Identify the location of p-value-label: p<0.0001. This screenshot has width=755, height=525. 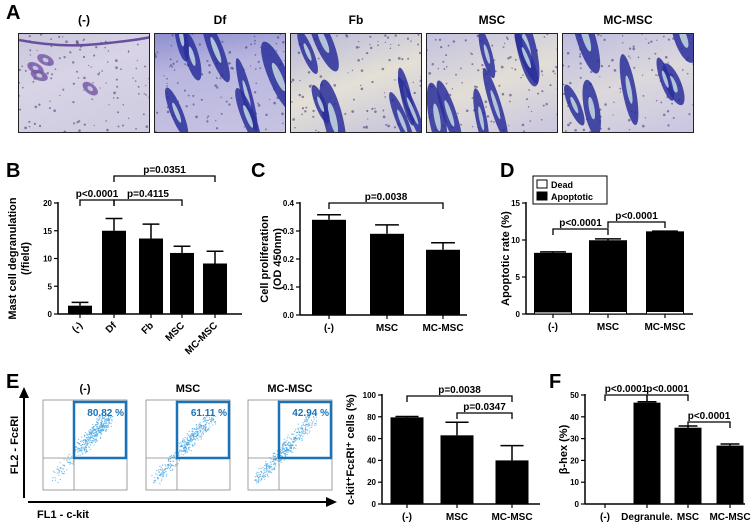
(709, 416).